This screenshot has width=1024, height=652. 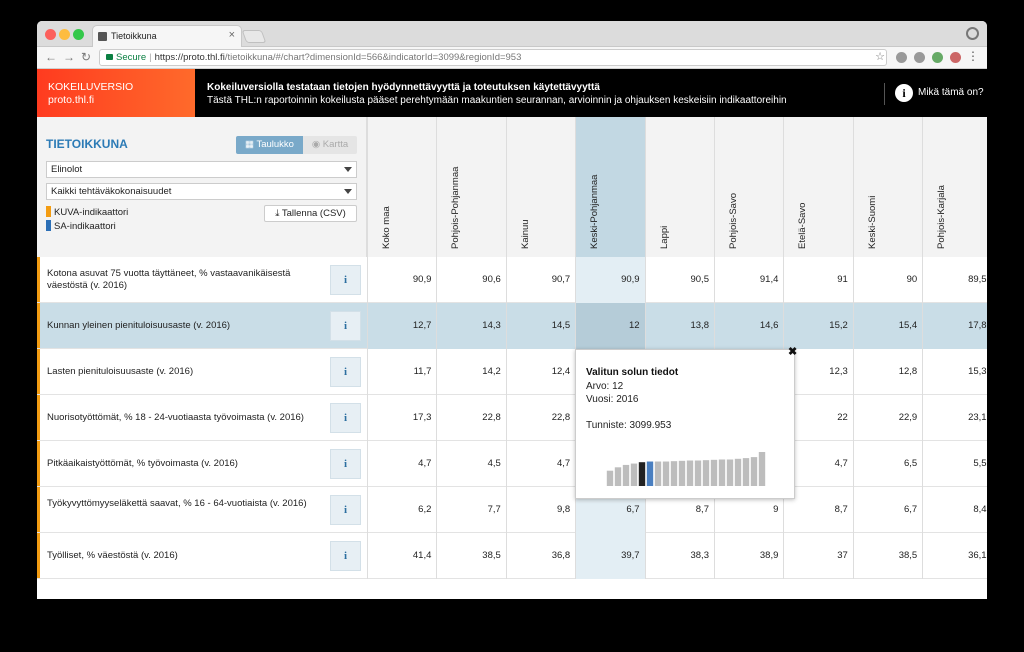 What do you see at coordinates (954, 326) in the screenshot?
I see `table-cell: 17,8` at bounding box center [954, 326].